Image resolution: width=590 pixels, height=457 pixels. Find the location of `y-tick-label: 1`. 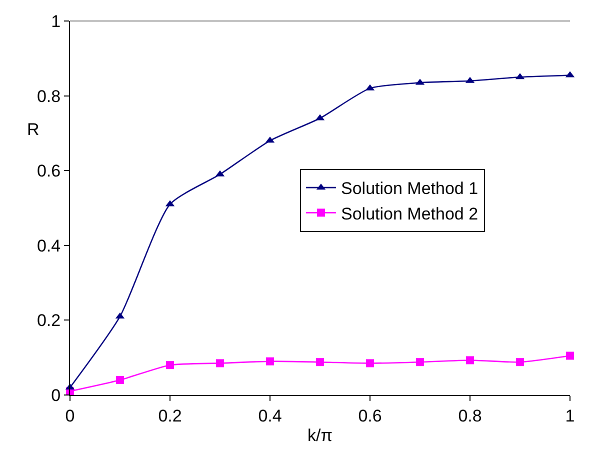

y-tick-label: 1 is located at coordinates (56, 21).